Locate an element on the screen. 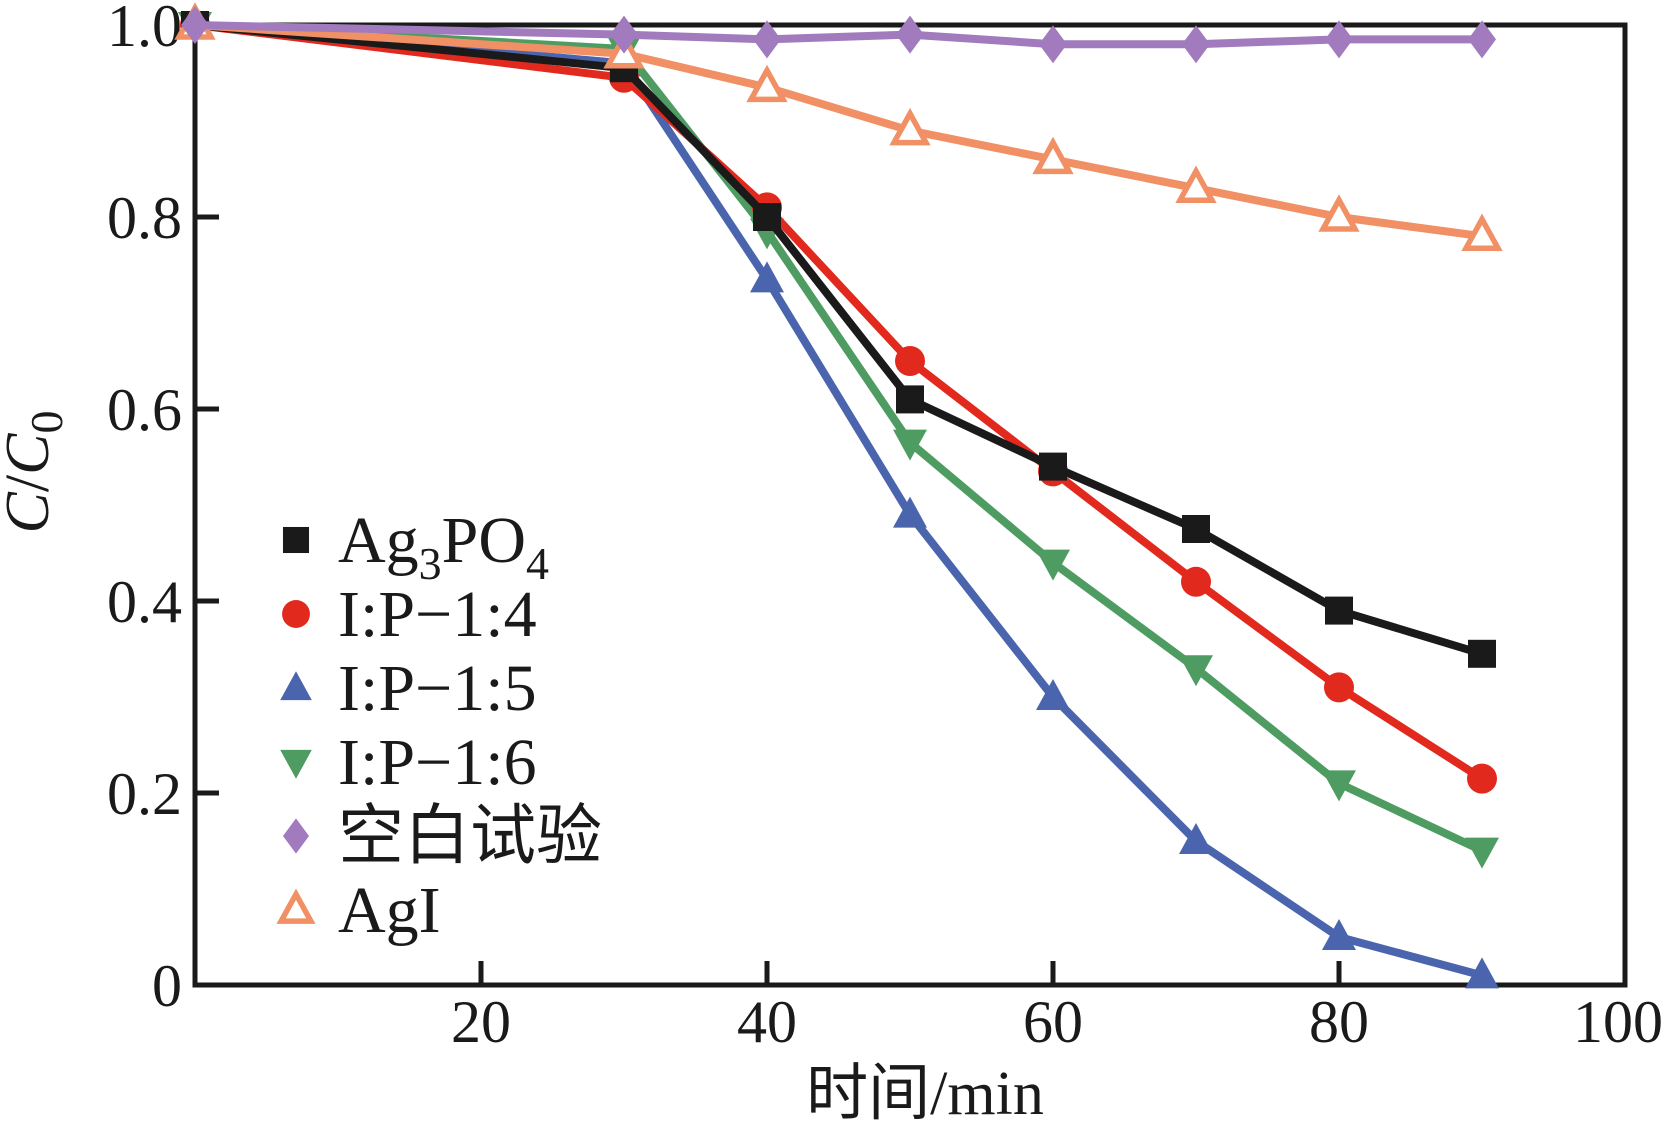  legend-item: I:P−1:4 is located at coordinates (409, 614).